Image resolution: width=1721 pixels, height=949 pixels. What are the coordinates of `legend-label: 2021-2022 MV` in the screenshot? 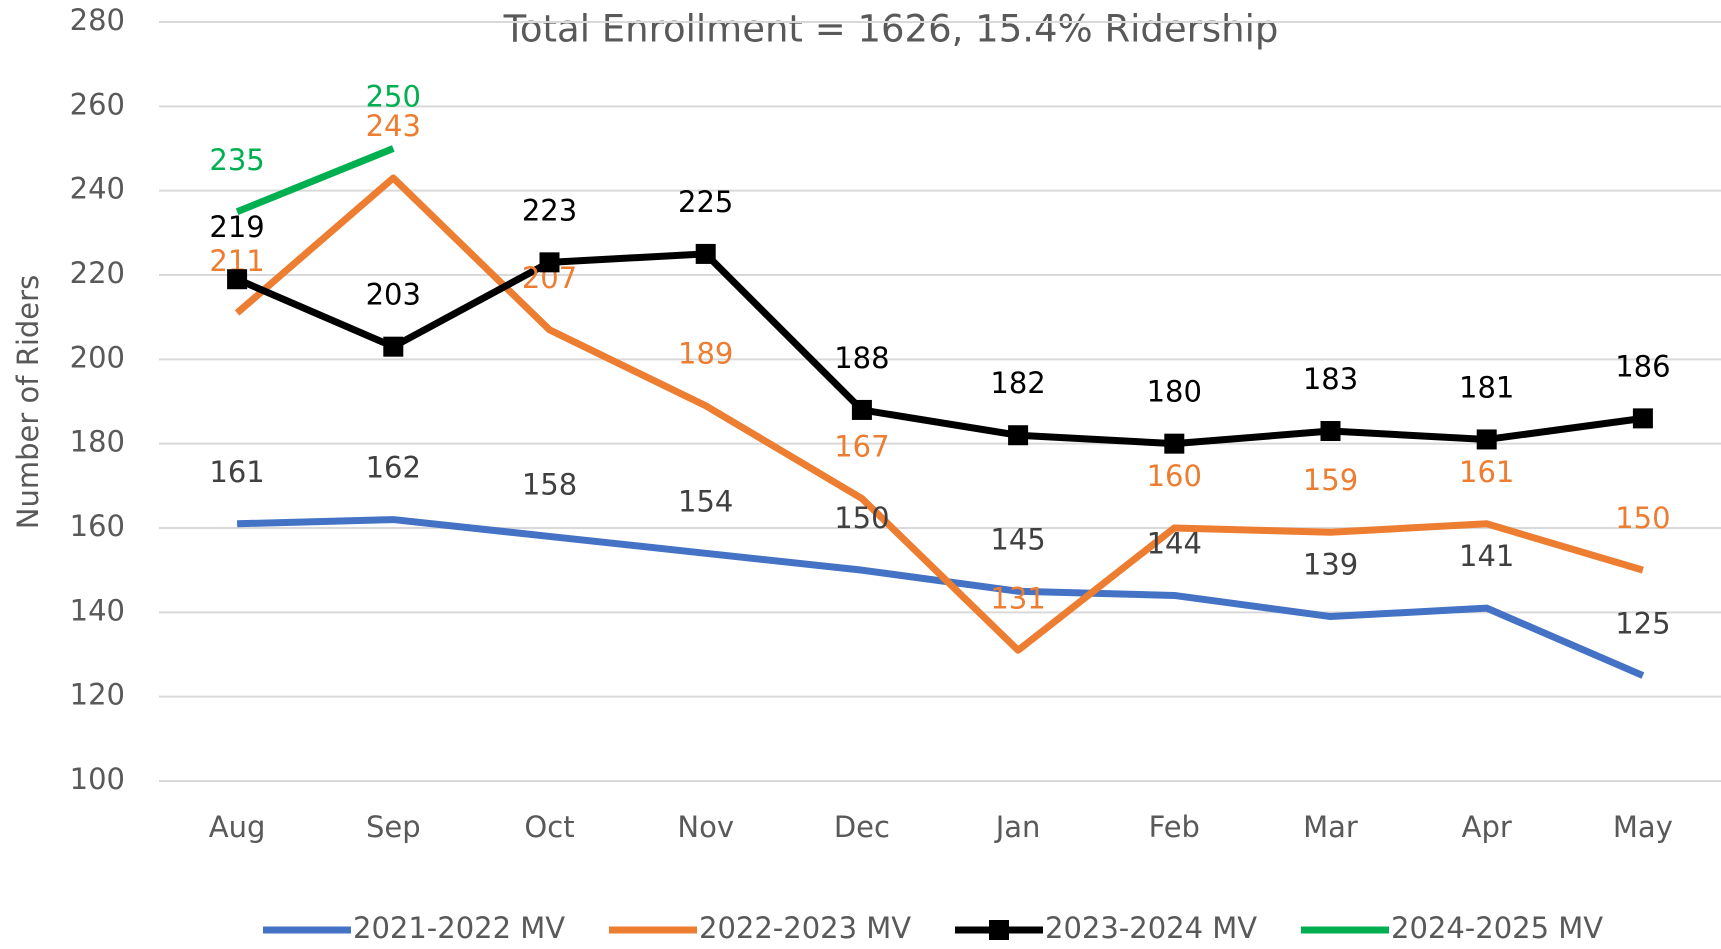 It's located at (459, 928).